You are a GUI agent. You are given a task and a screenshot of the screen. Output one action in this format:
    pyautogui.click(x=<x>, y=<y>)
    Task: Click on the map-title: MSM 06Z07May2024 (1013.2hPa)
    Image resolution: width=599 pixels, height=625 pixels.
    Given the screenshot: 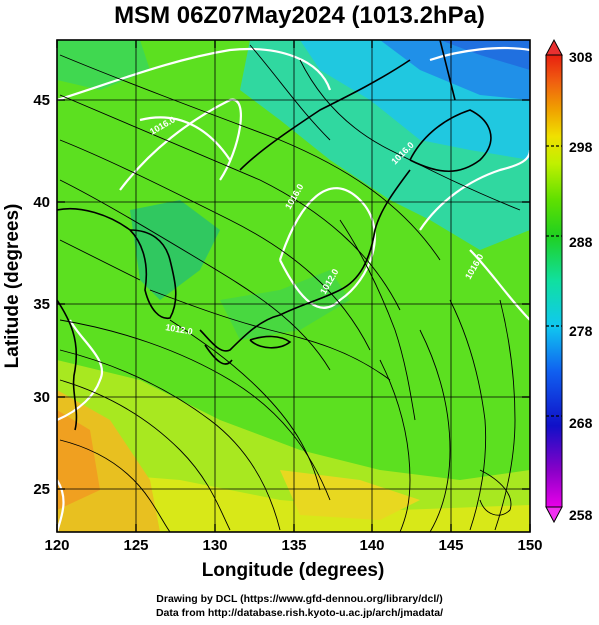 What is the action you would take?
    pyautogui.click(x=299, y=15)
    